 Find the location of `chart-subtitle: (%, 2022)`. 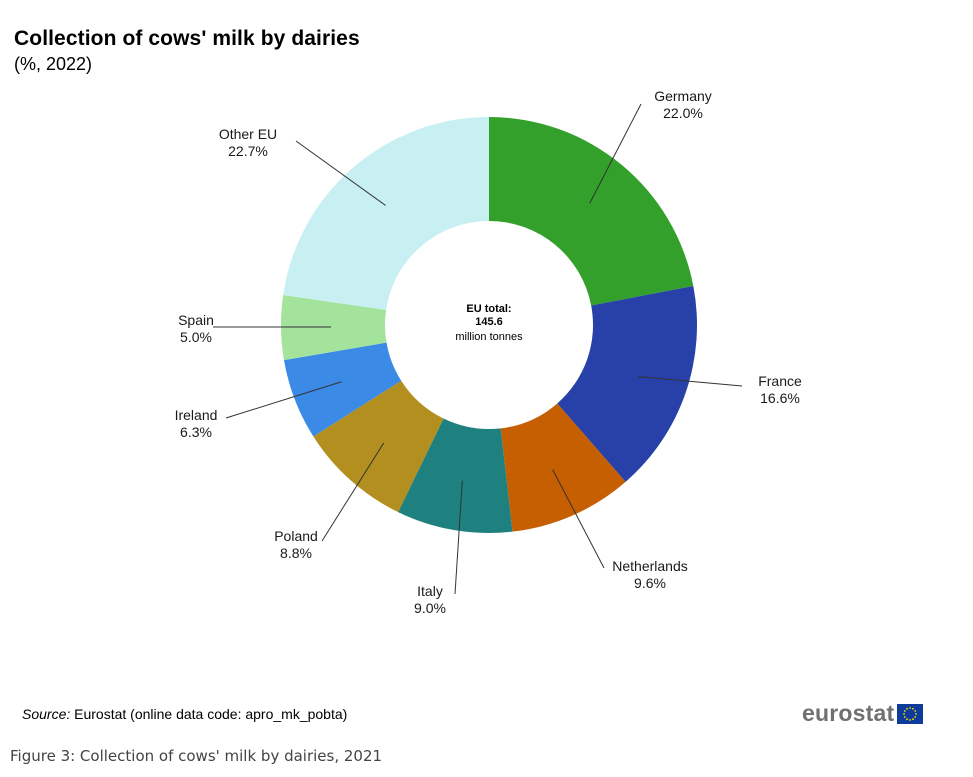

chart-subtitle: (%, 2022) is located at coordinates (53, 64).